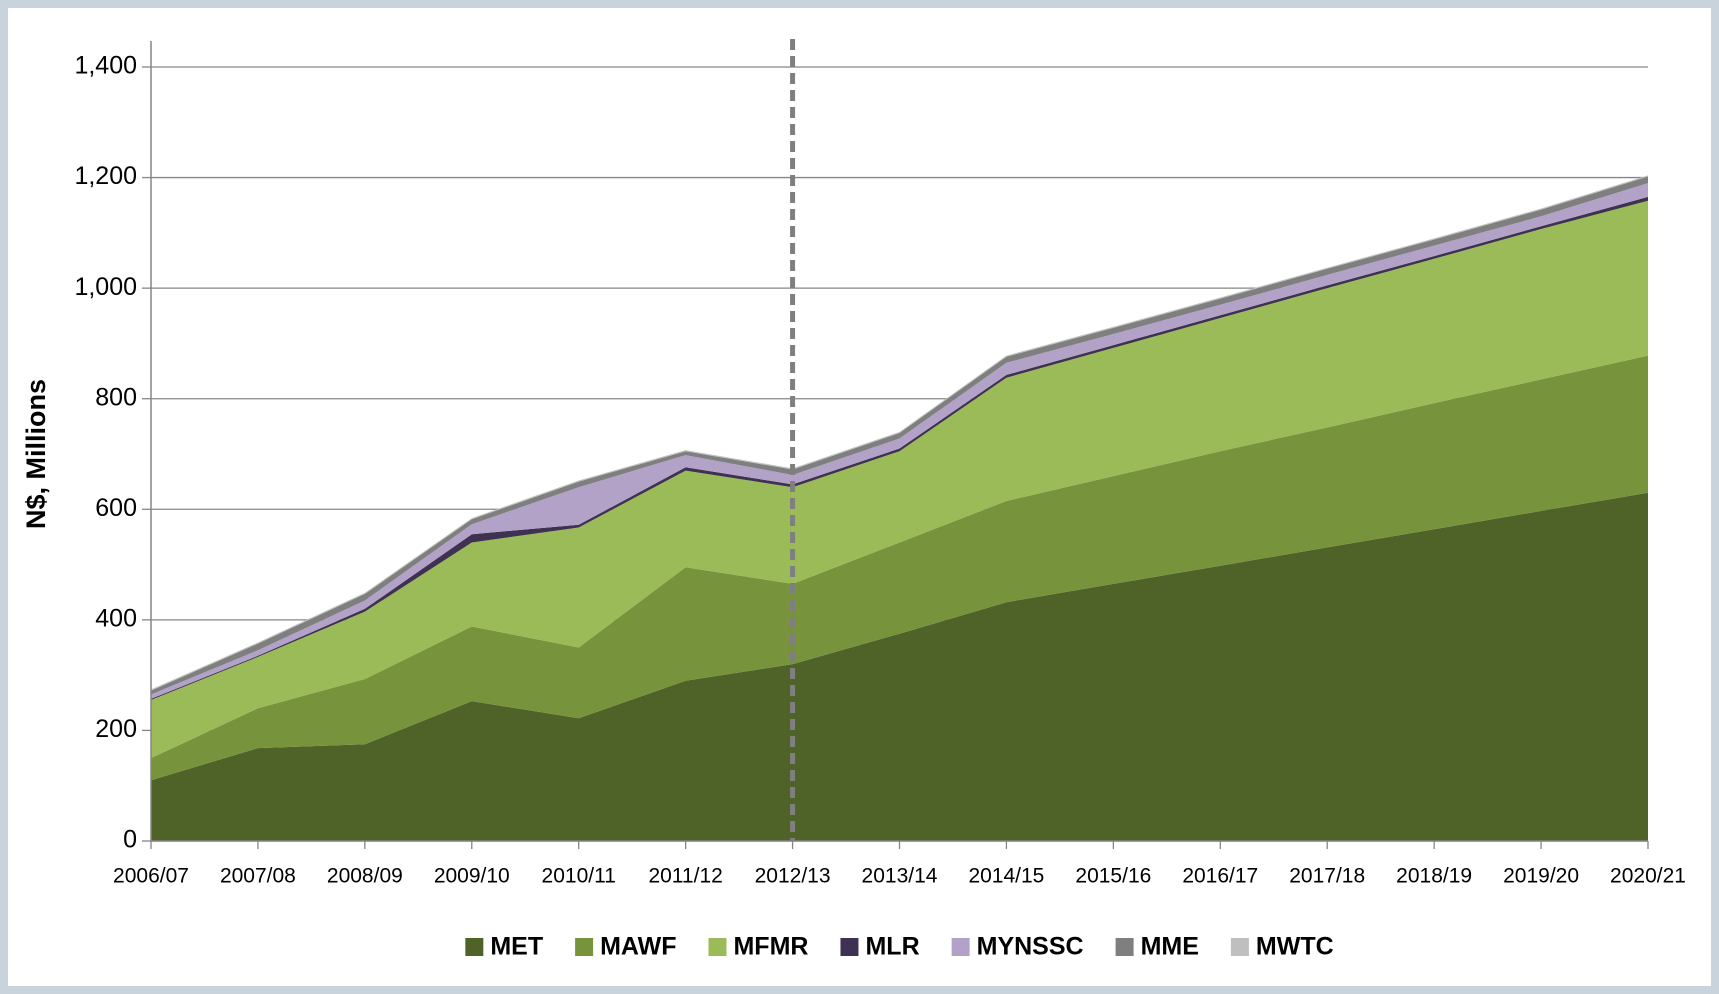 This screenshot has width=1719, height=994. I want to click on x-tick-label: 2011/12, so click(685, 876).